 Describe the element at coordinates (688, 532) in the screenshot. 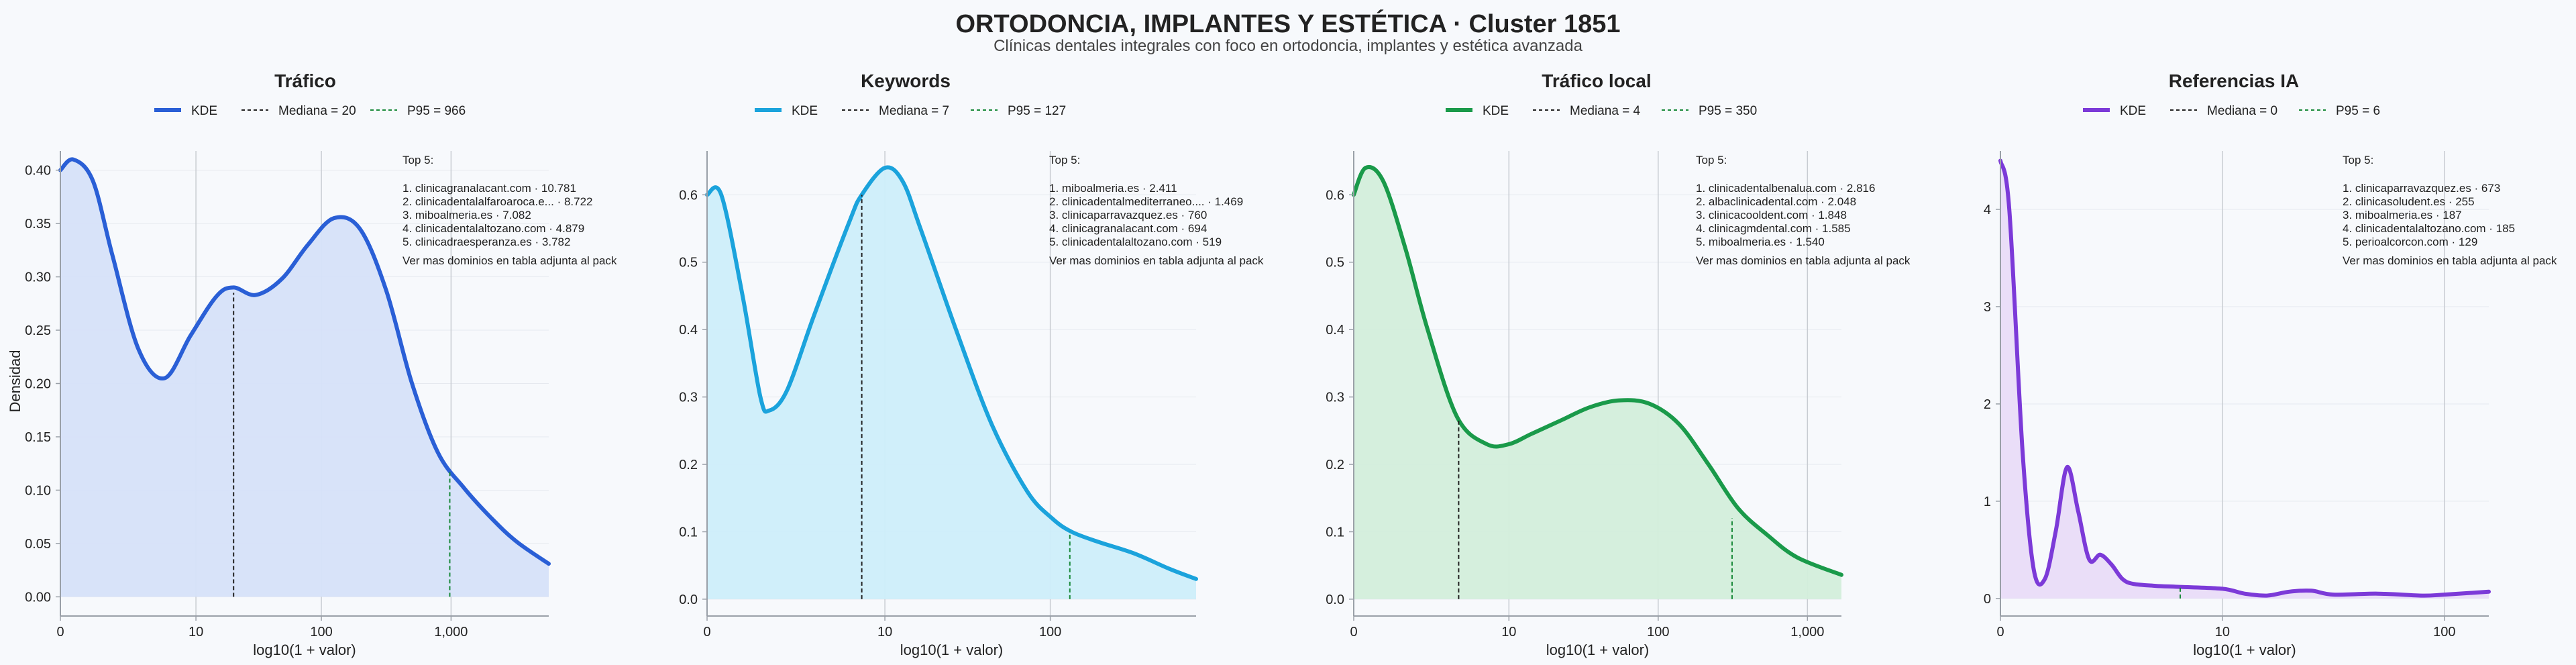

I see `y-tick-label: 0.1` at that location.